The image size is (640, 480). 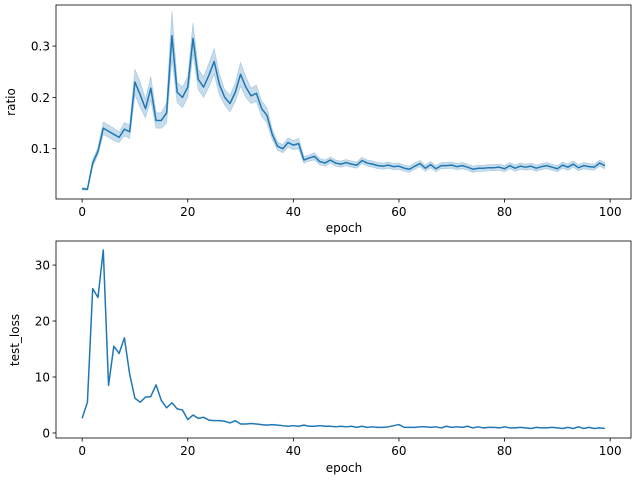 What do you see at coordinates (40, 47) in the screenshot?
I see `ratio-y-tick-label: 0.3` at bounding box center [40, 47].